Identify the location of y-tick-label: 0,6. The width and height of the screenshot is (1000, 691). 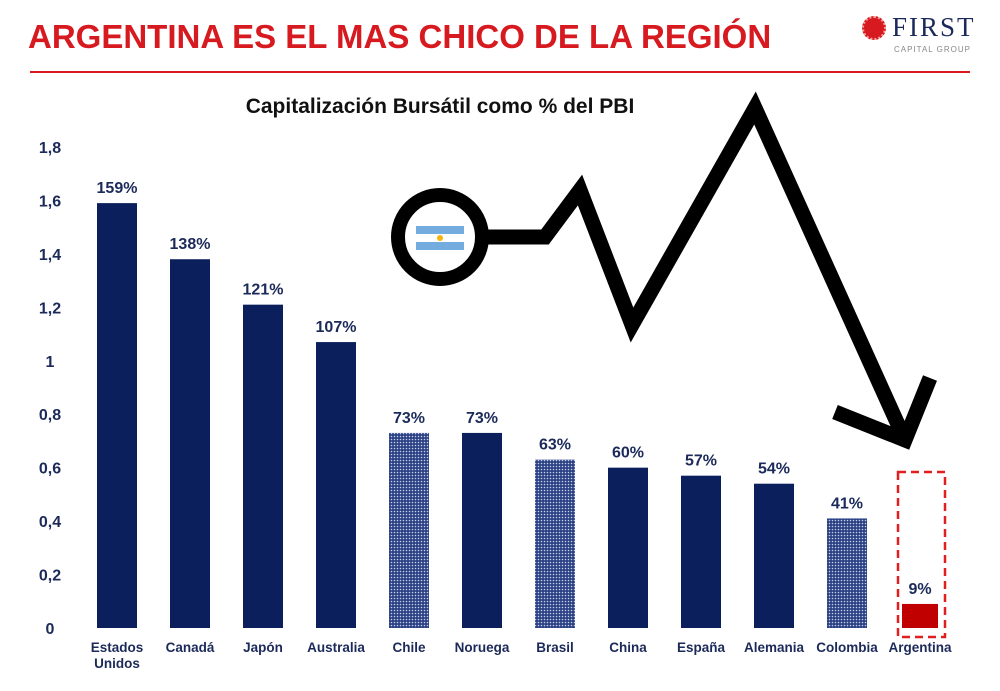
(50, 469).